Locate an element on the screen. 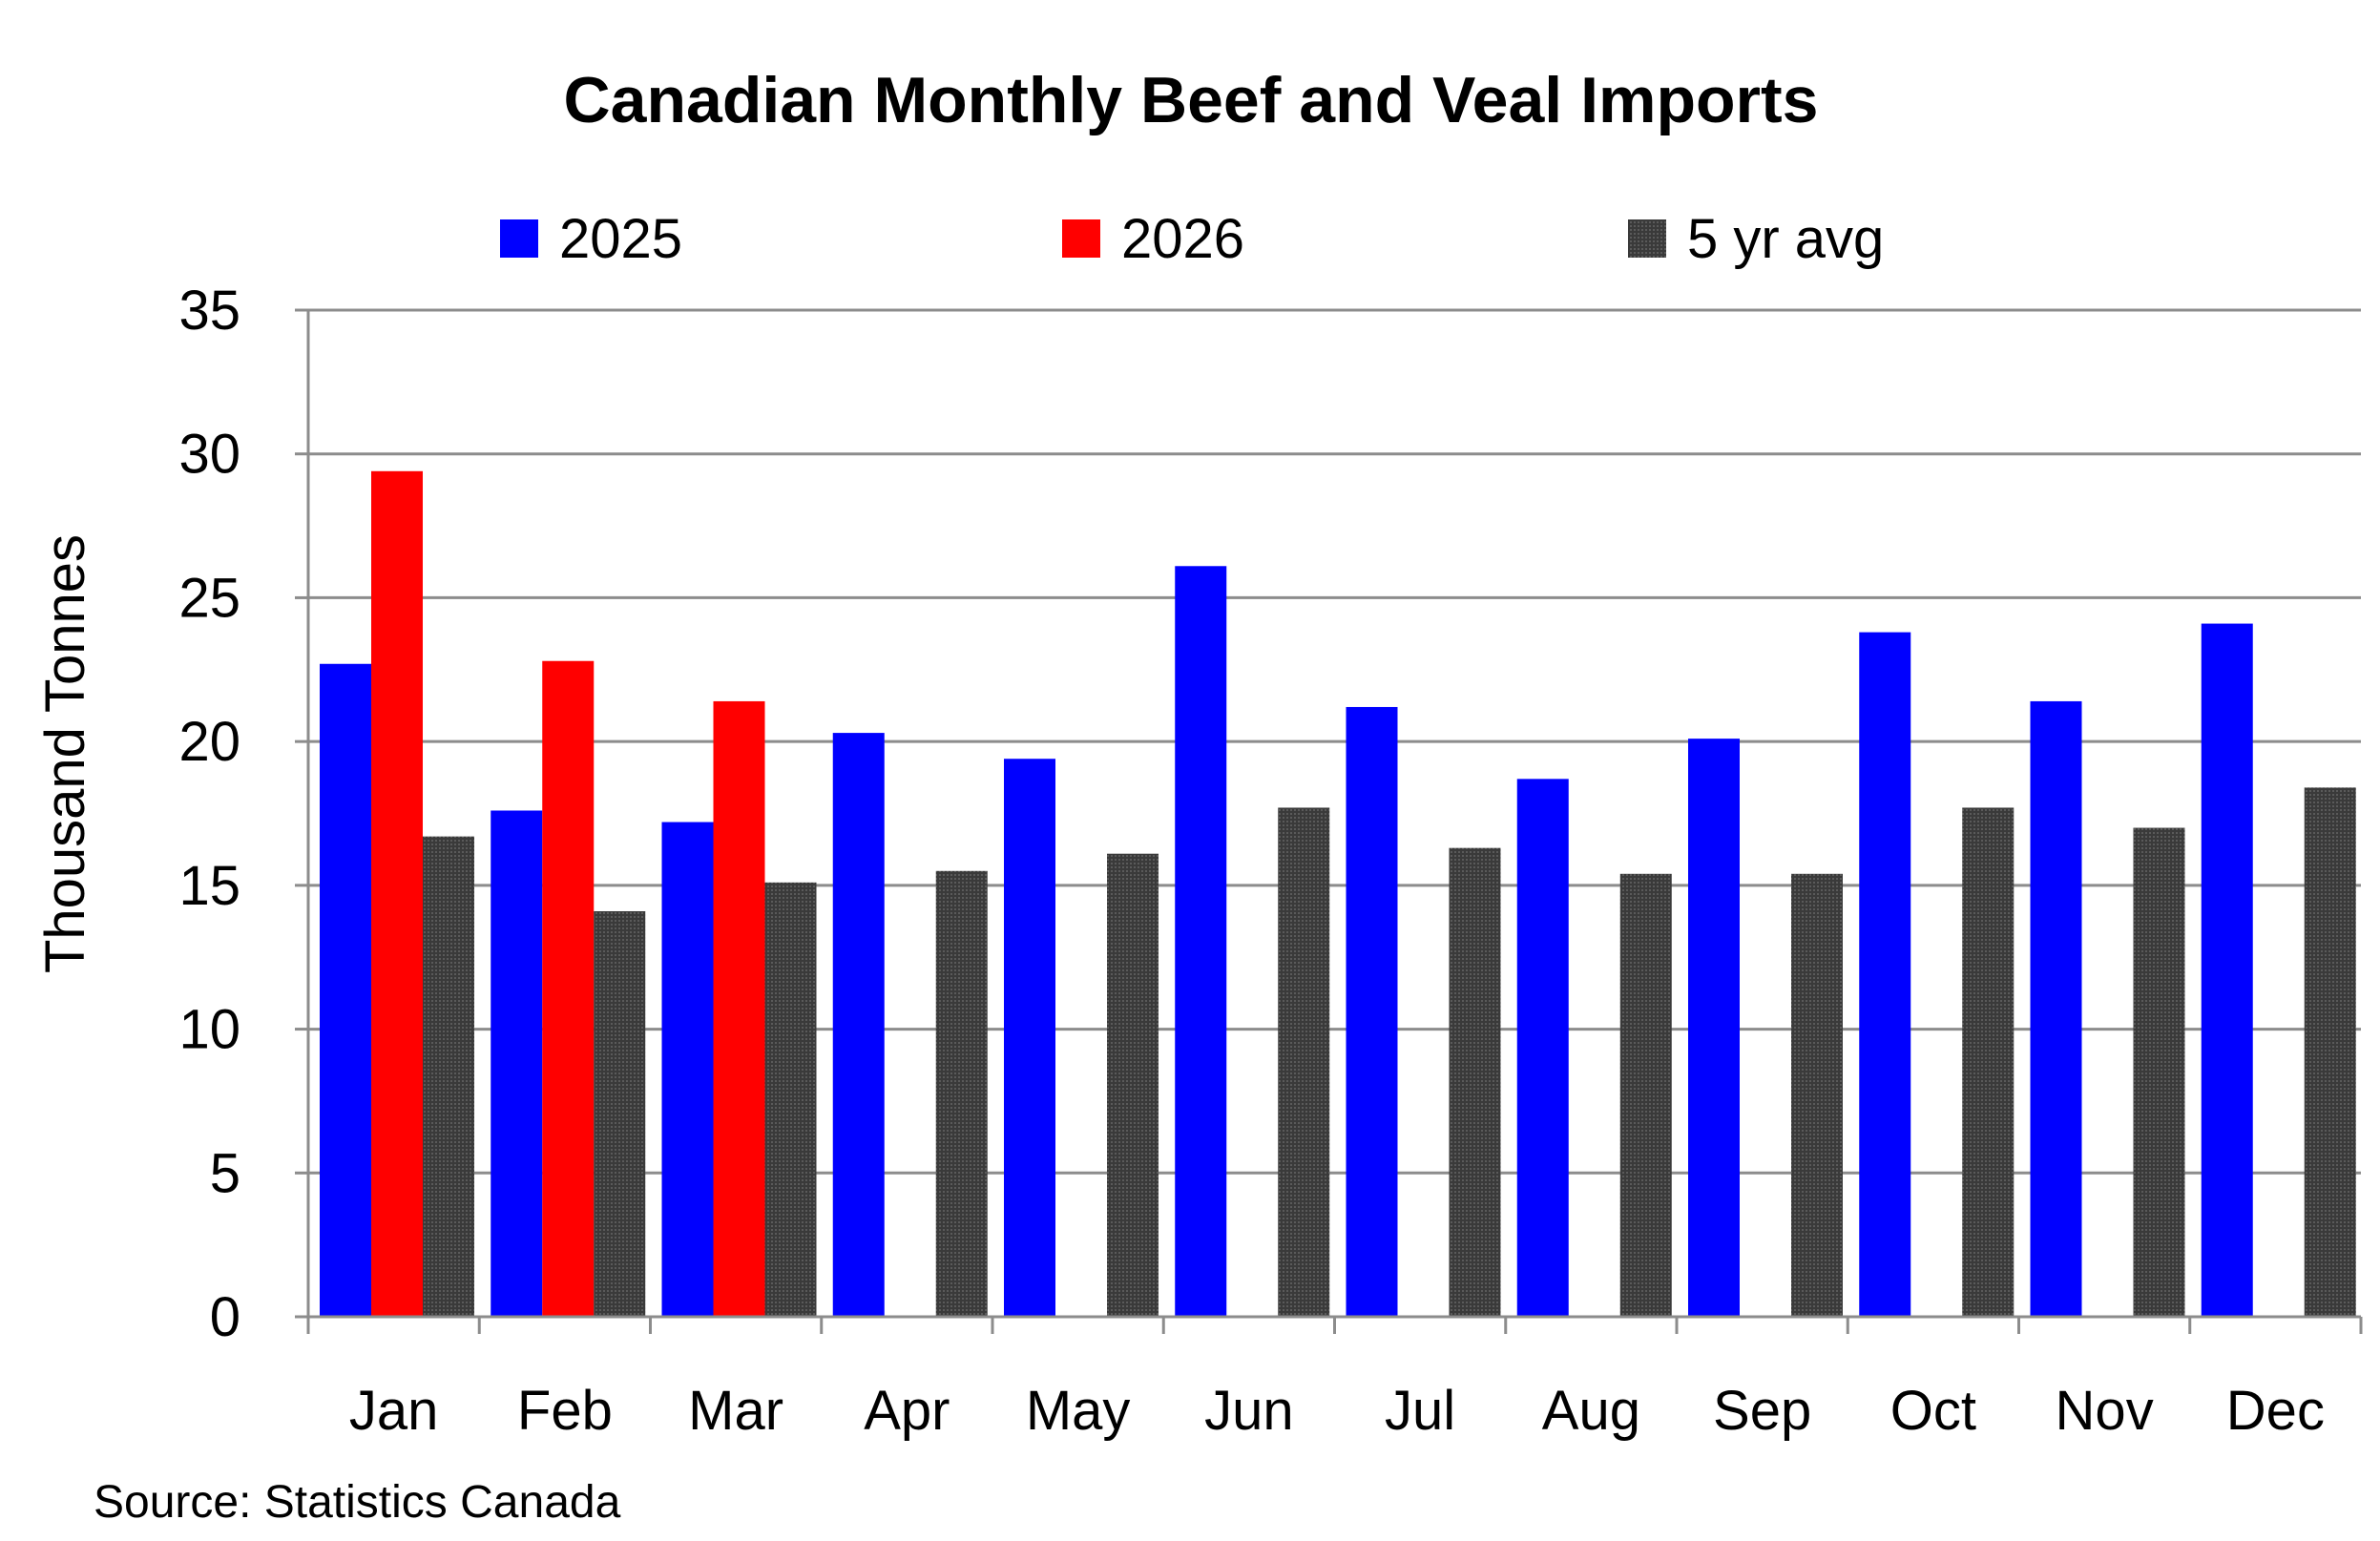 This screenshot has width=2380, height=1541. bar-5-yr-avg-oct is located at coordinates (1989, 1062).